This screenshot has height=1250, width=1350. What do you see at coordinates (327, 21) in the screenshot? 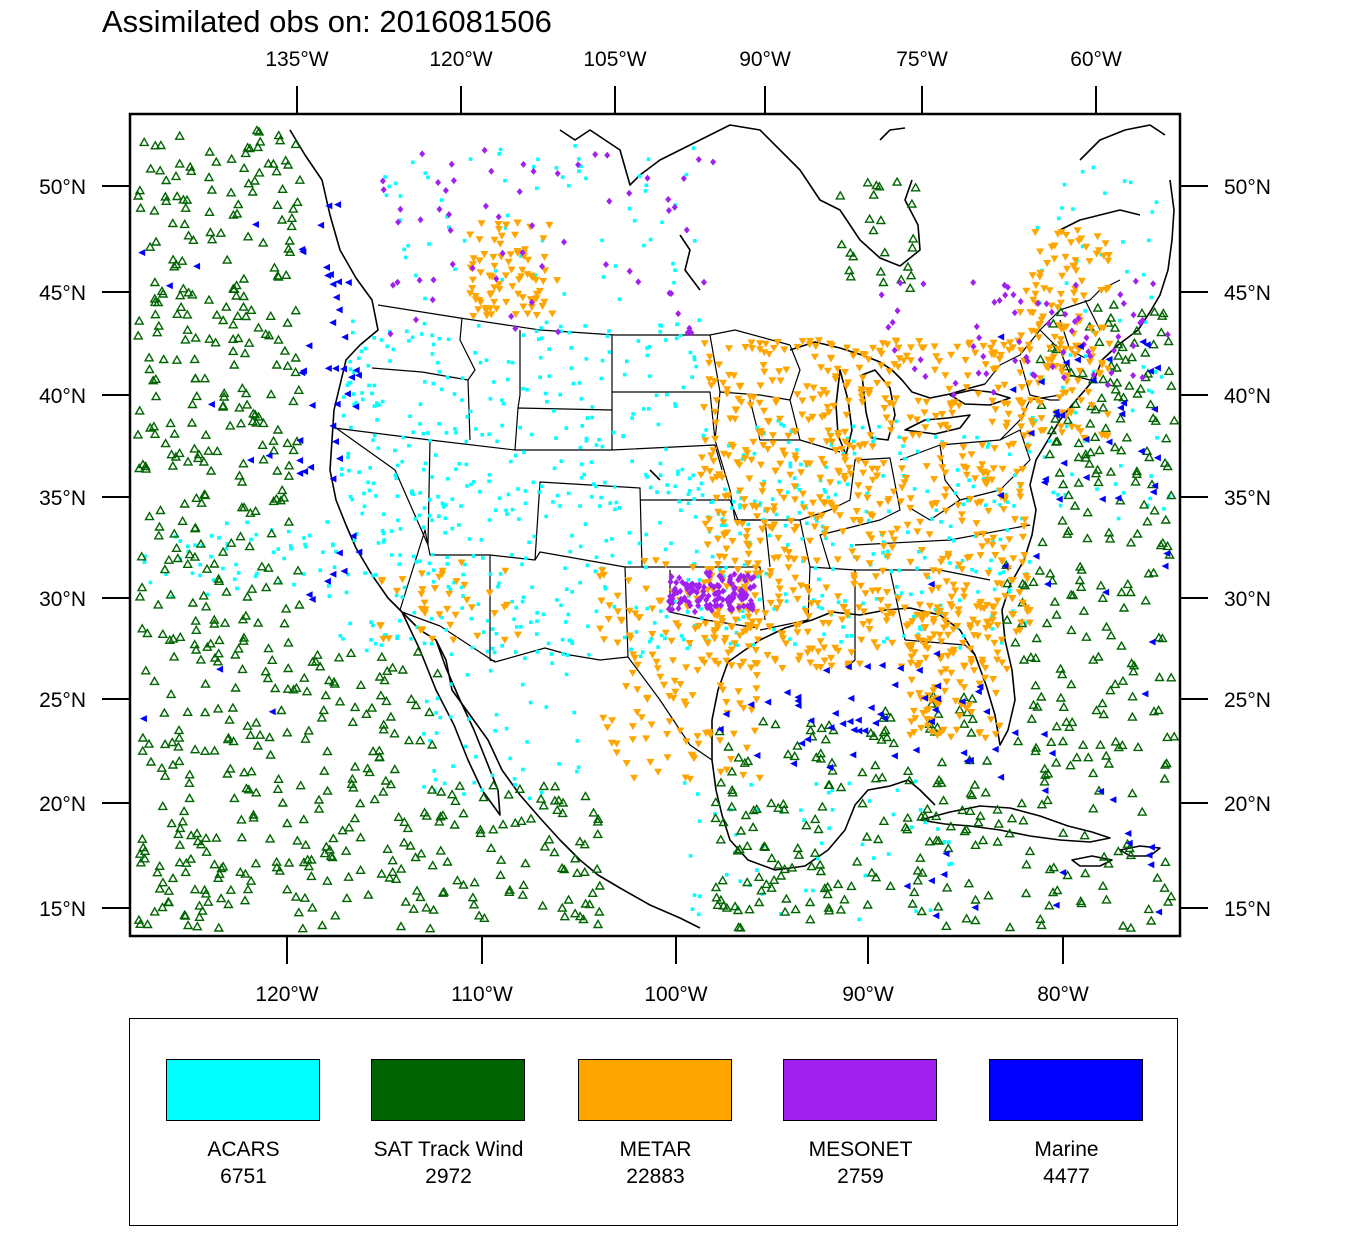
I see `map-title: Assimilated obs on: 2016081506` at bounding box center [327, 21].